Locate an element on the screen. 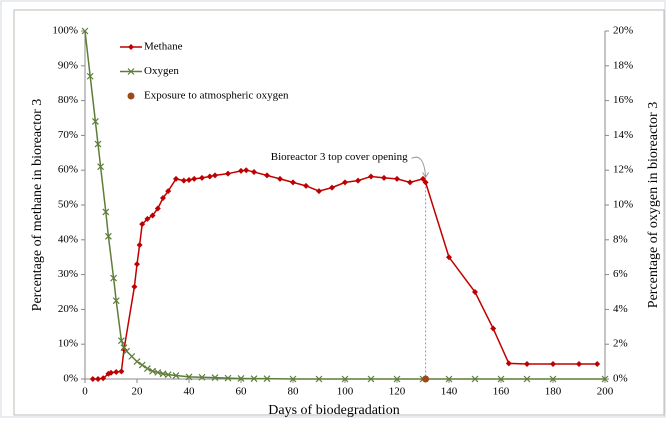 This screenshot has width=669, height=421. y2-tick-label: 2% is located at coordinates (620, 344).